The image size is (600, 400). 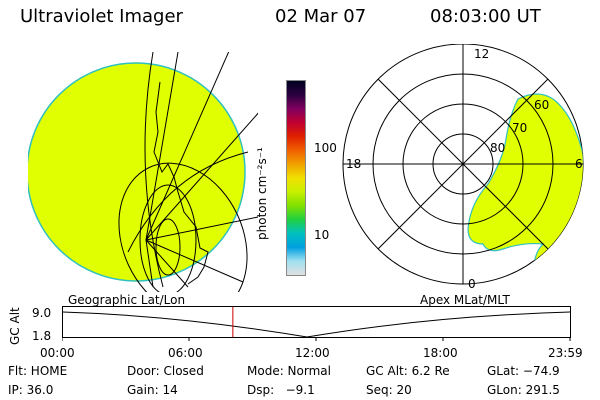 I want to click on info-door: Door: Closed, so click(x=165, y=371).